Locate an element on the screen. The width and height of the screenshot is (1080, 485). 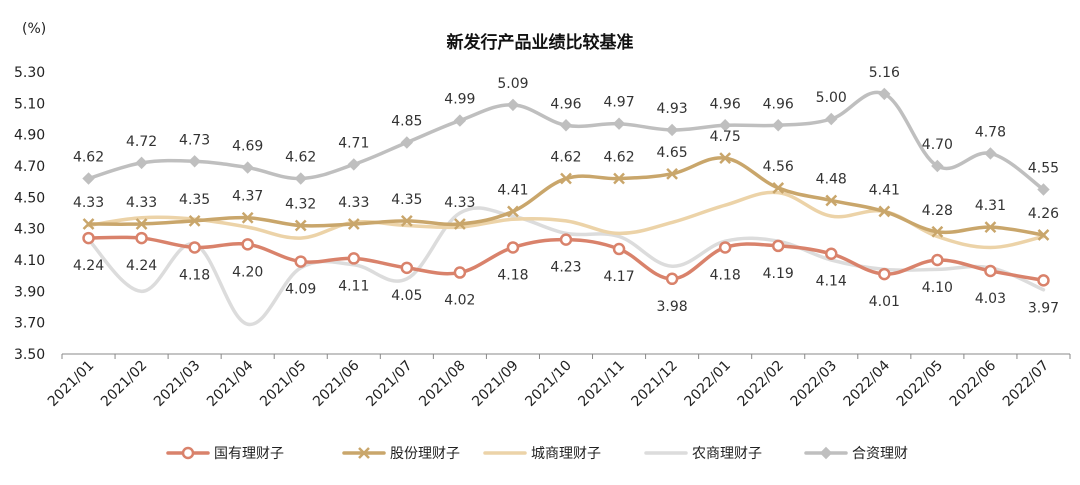
data-label: 4.48 is located at coordinates (831, 179).